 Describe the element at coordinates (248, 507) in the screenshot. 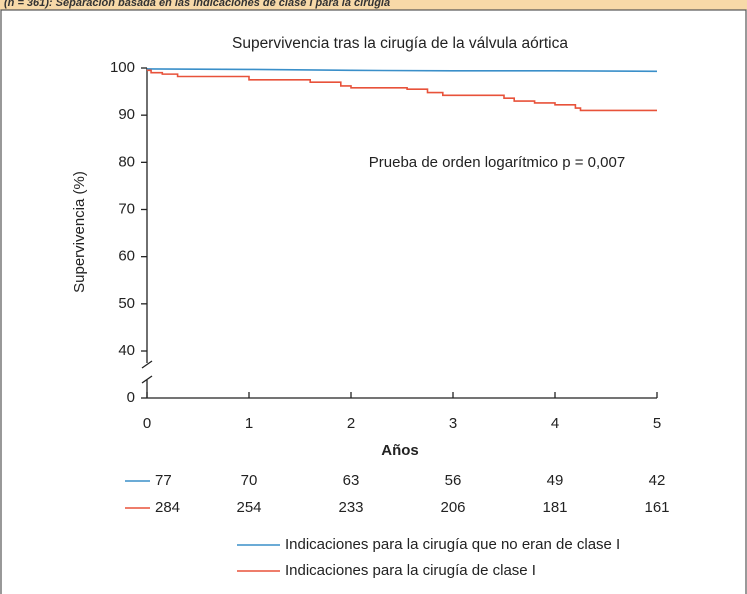

I see `at-risk-count: 254` at that location.